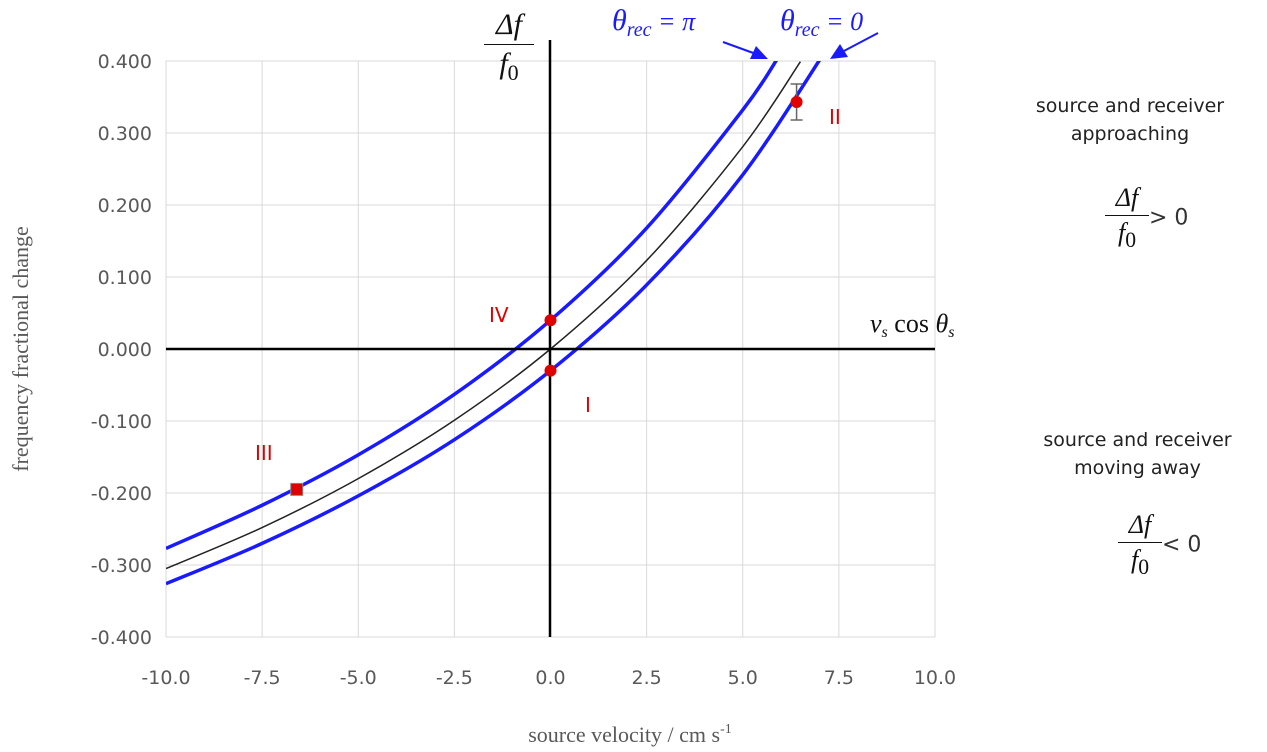  I want to click on y-tick-label: 0.200, so click(125, 206).